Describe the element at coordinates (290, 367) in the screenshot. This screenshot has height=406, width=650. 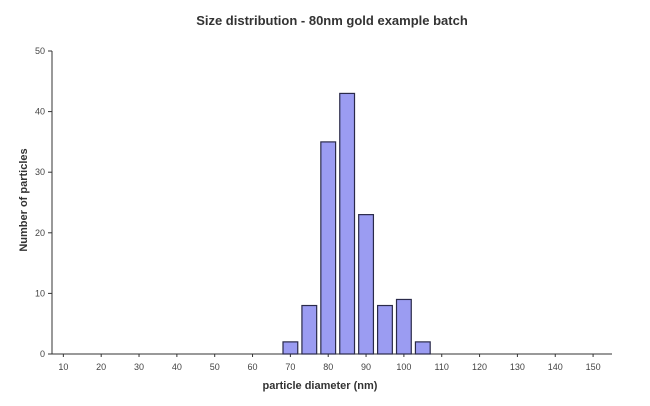
I see `x-tick-label: 70` at that location.